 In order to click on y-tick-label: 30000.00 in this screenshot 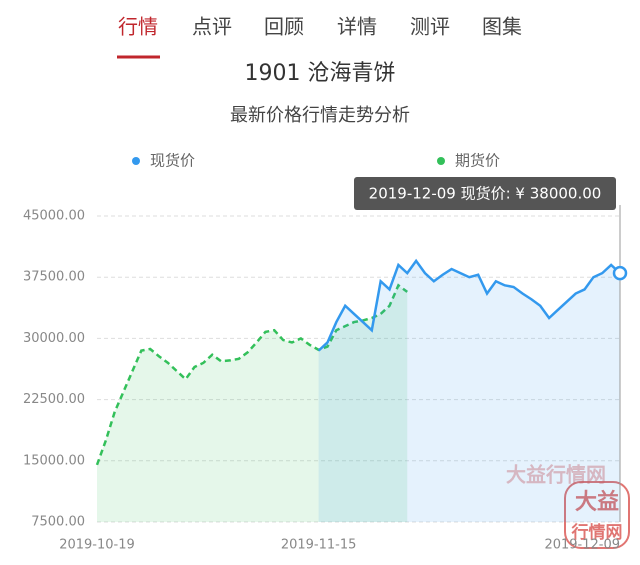, I will do `click(54, 338)`.